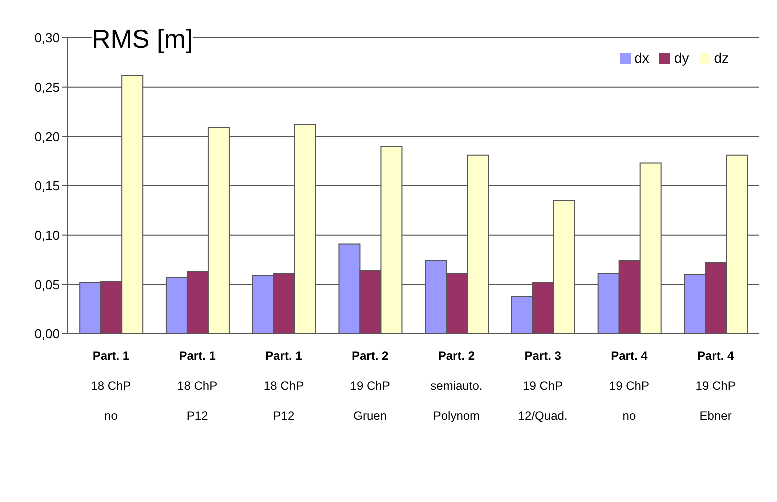 The height and width of the screenshot is (502, 777). What do you see at coordinates (370, 386) in the screenshot?
I see `category-label: Part. 2 19 ChP Gruen` at bounding box center [370, 386].